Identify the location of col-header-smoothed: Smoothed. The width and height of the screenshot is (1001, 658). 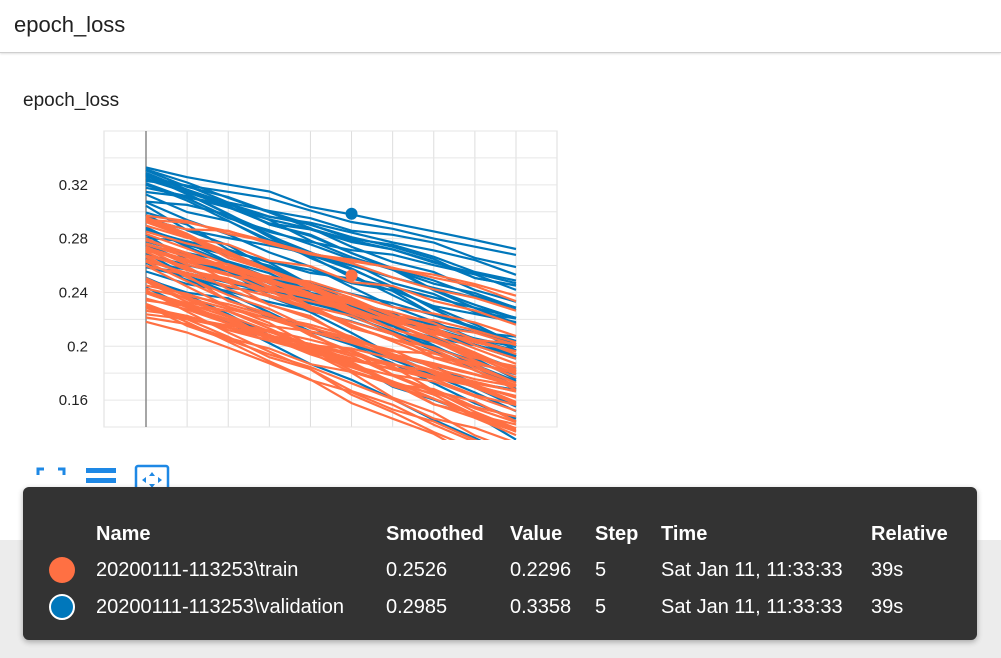
(435, 534).